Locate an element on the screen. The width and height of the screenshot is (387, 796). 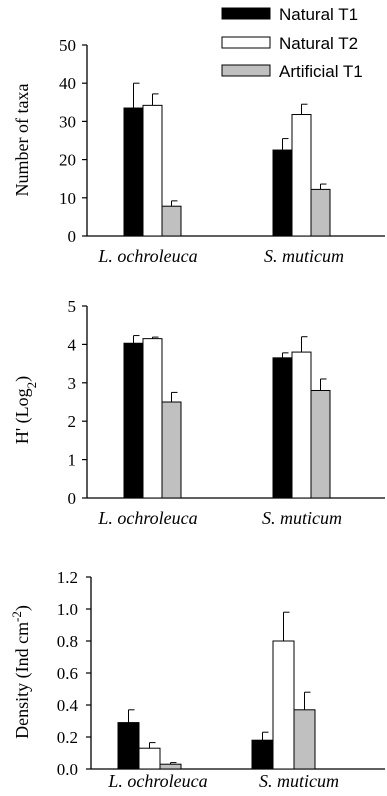
y-tick-label: 1 is located at coordinates (72, 460).